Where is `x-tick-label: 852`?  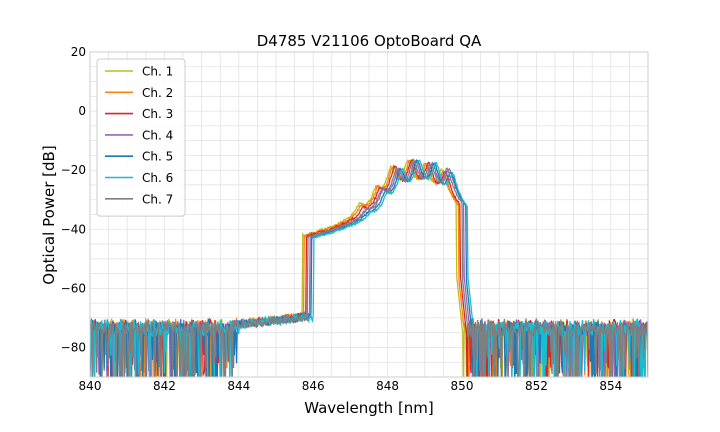 x-tick-label: 852 is located at coordinates (536, 386).